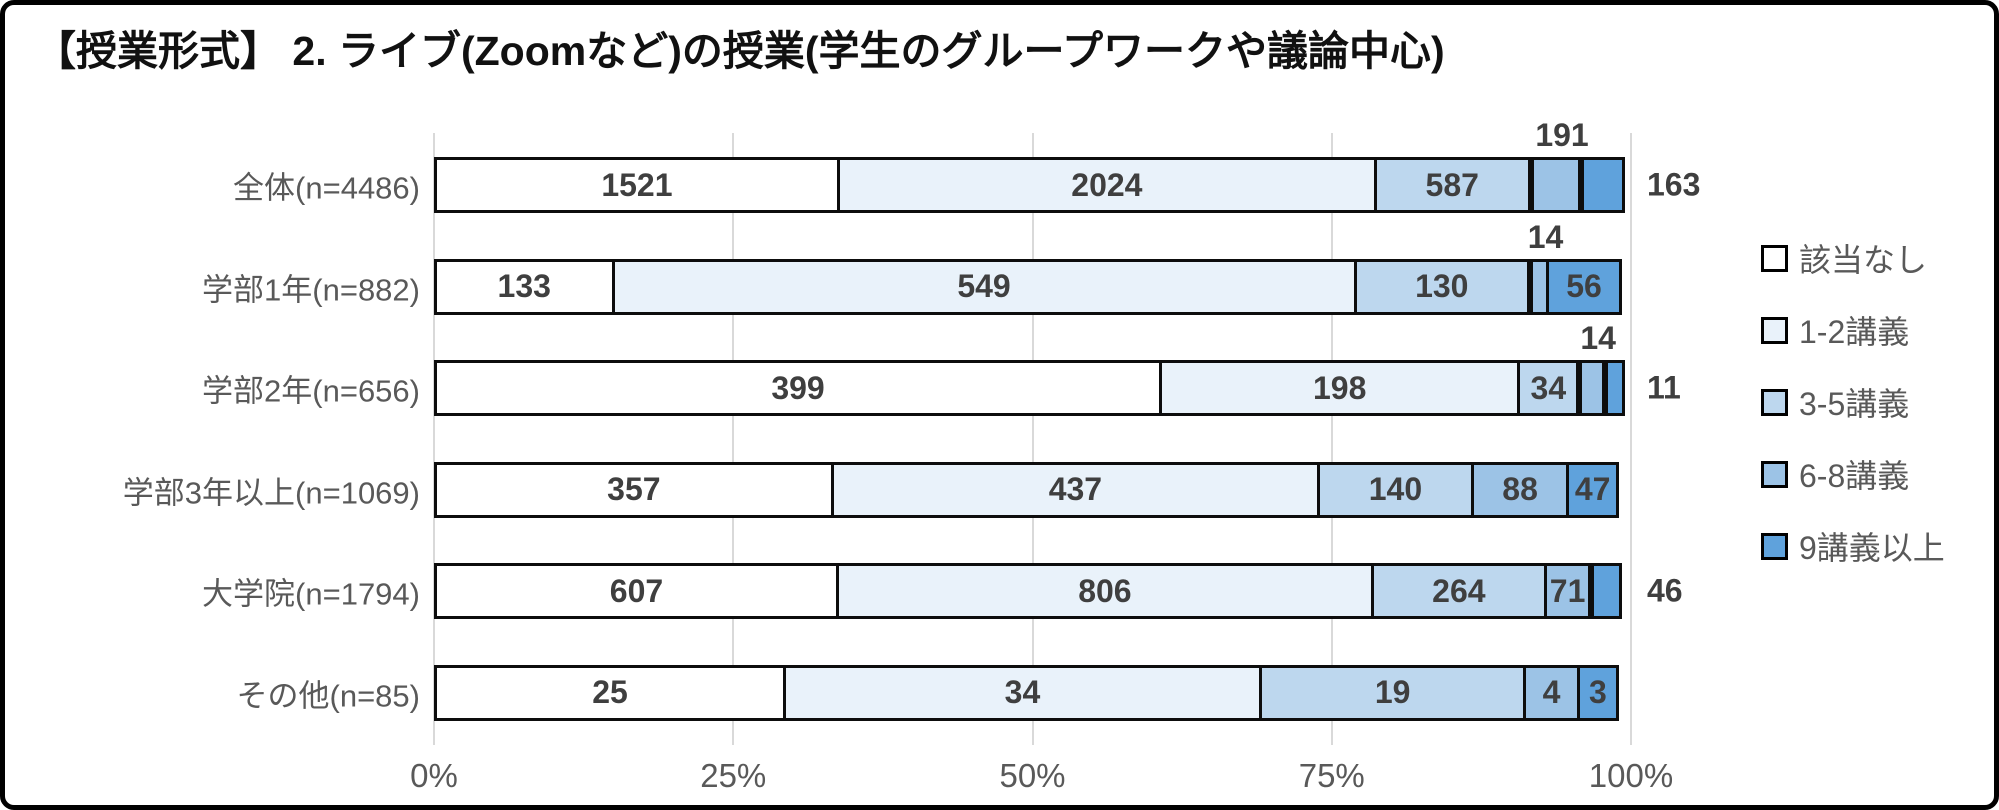  What do you see at coordinates (1032, 775) in the screenshot?
I see `axis-tick-label: 50%` at bounding box center [1032, 775].